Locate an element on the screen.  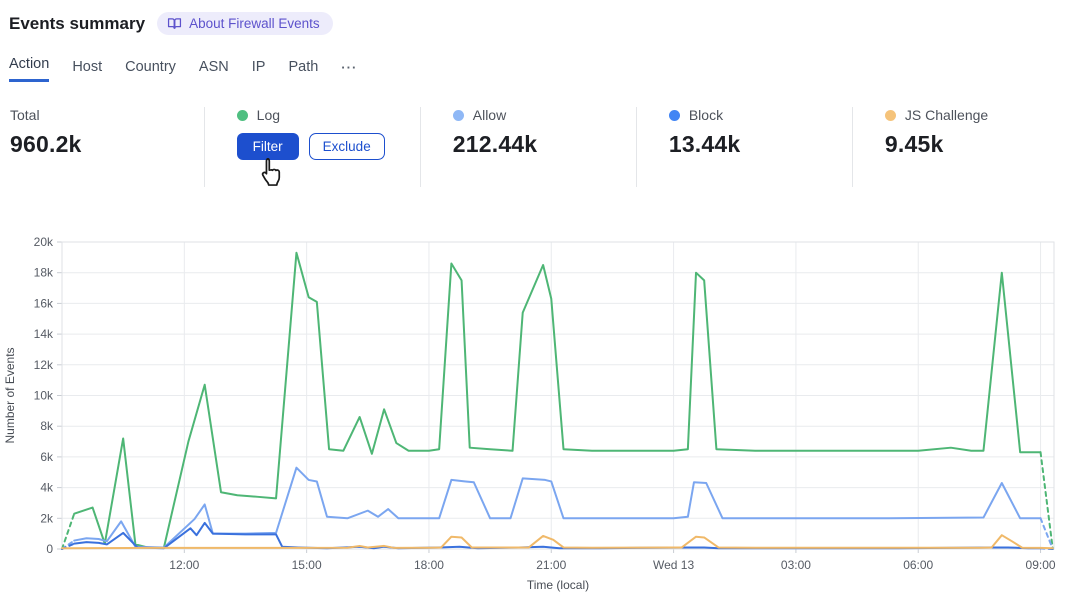
x-tick-label: 12:00 is located at coordinates (184, 565).